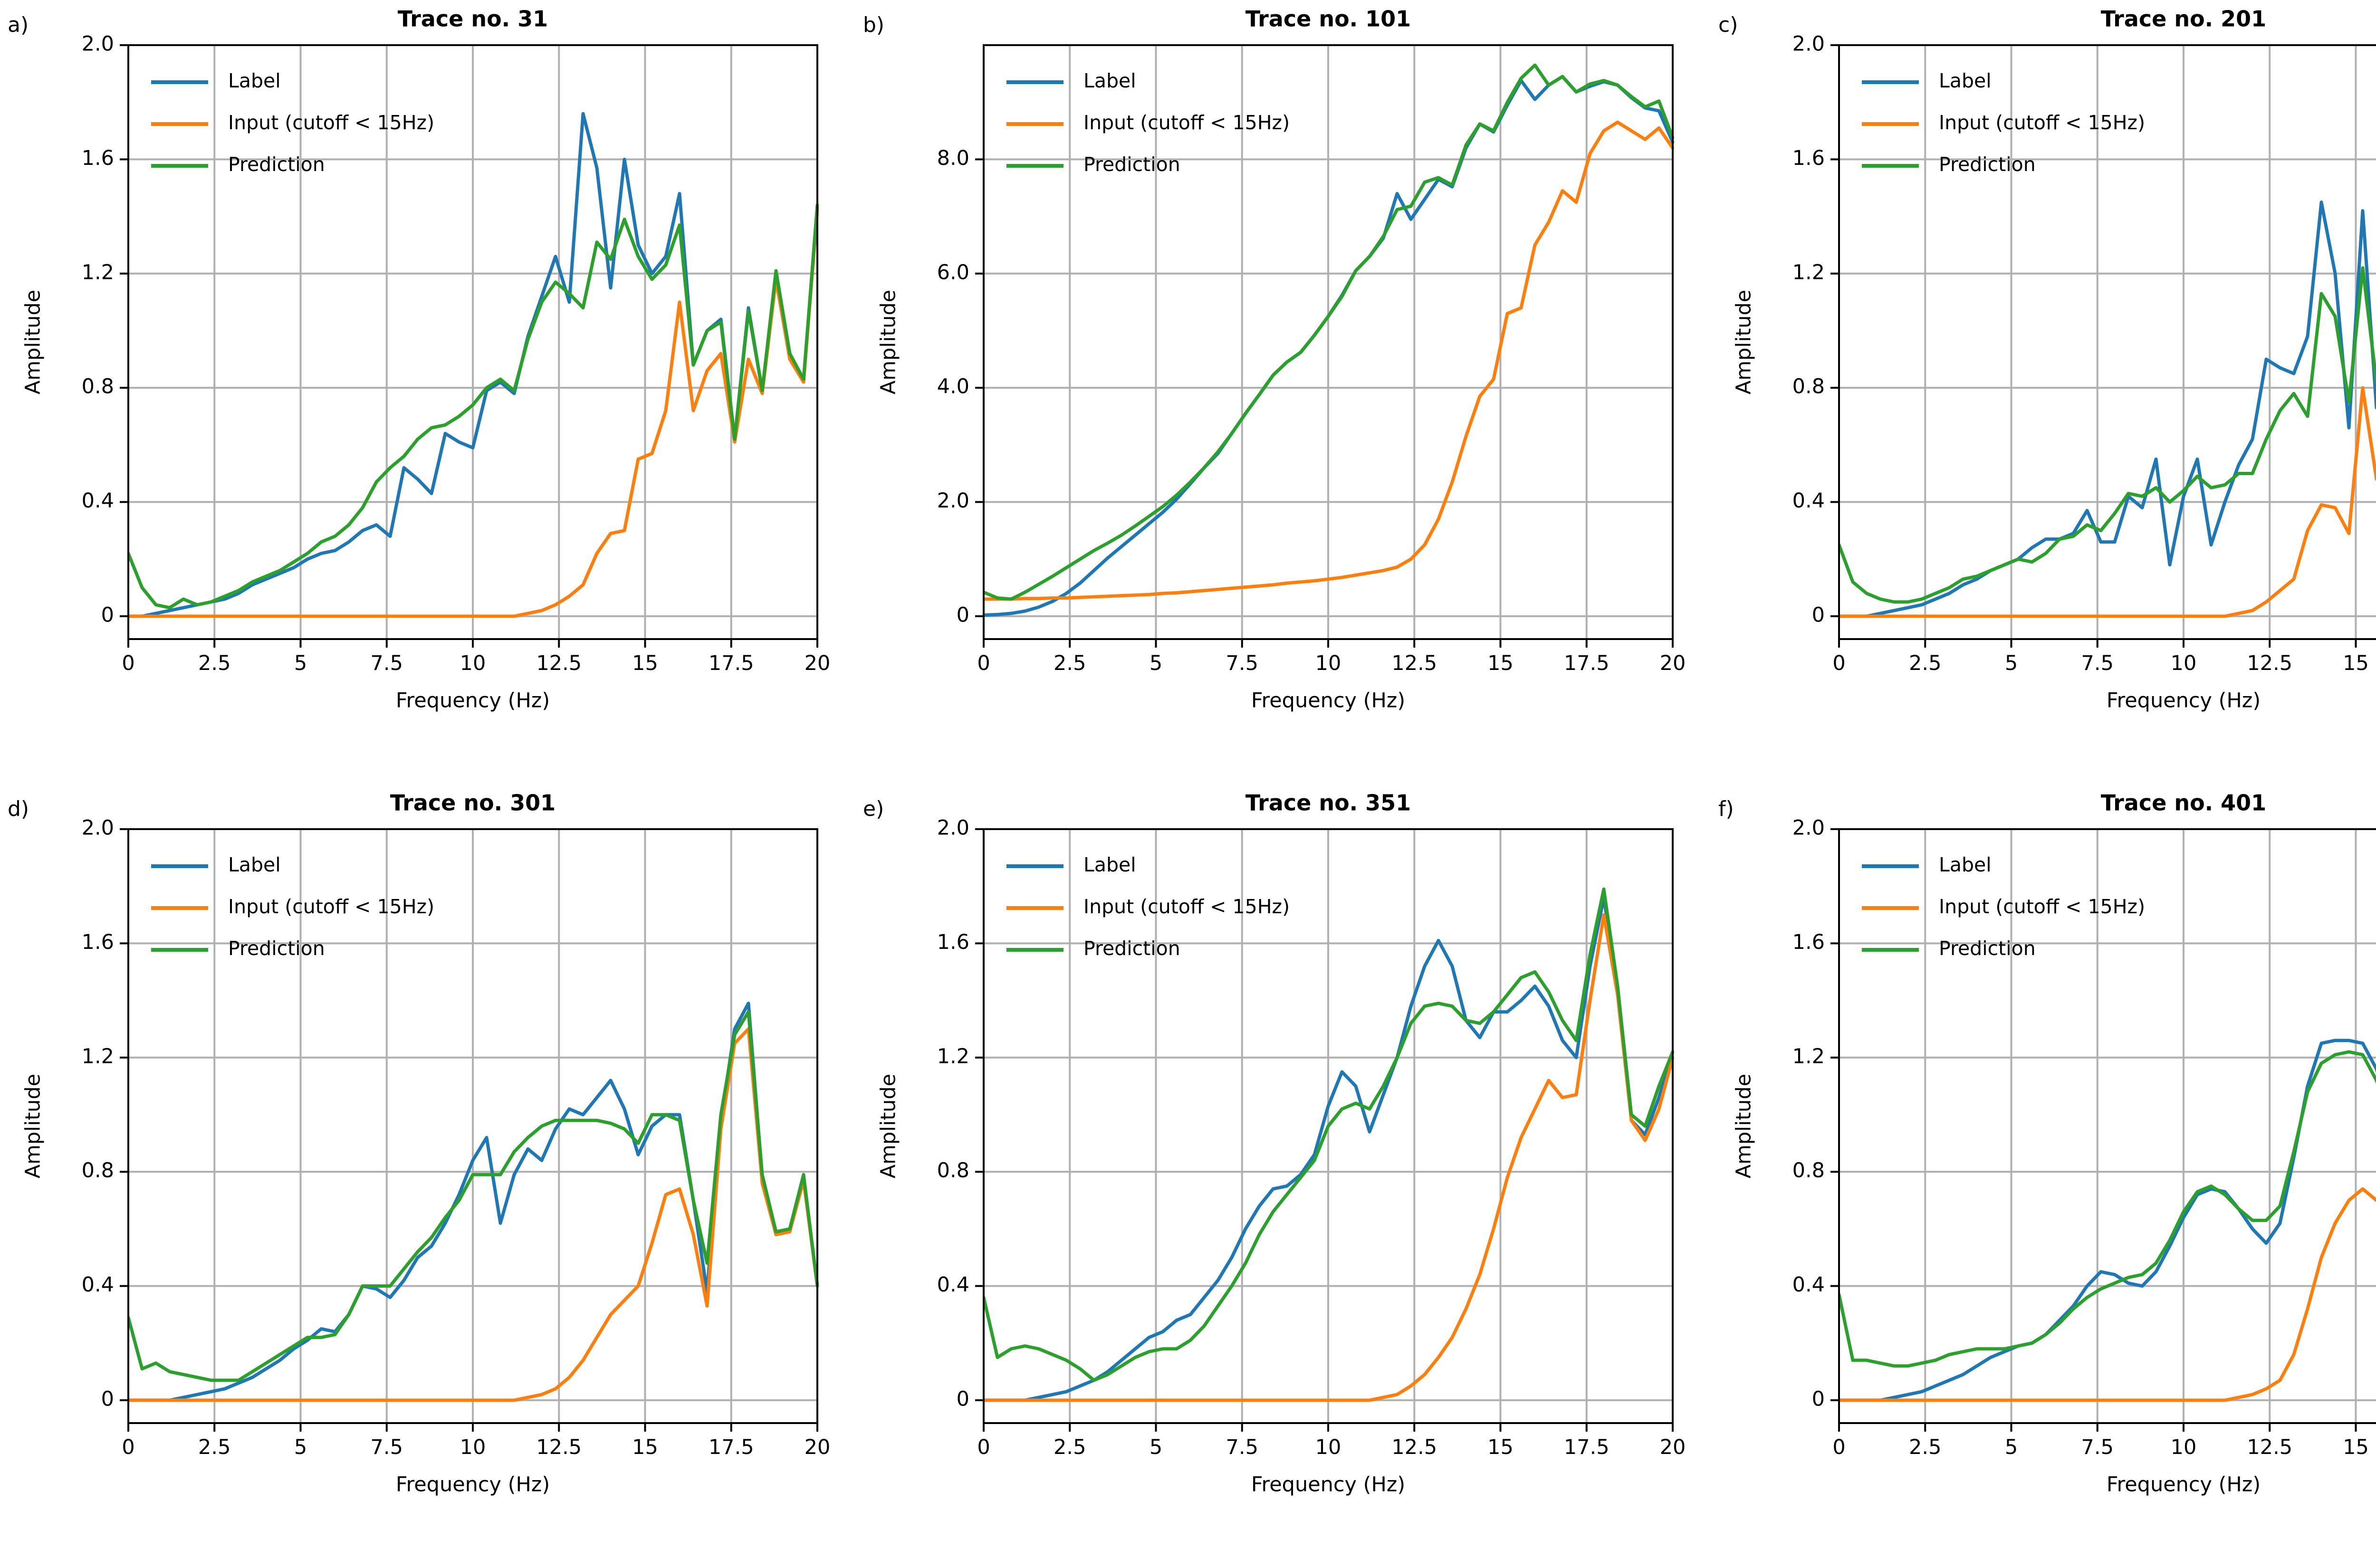 Image resolution: width=2376 pixels, height=1568 pixels. What do you see at coordinates (2269, 663) in the screenshot?
I see `x-tick-label: 12.5` at bounding box center [2269, 663].